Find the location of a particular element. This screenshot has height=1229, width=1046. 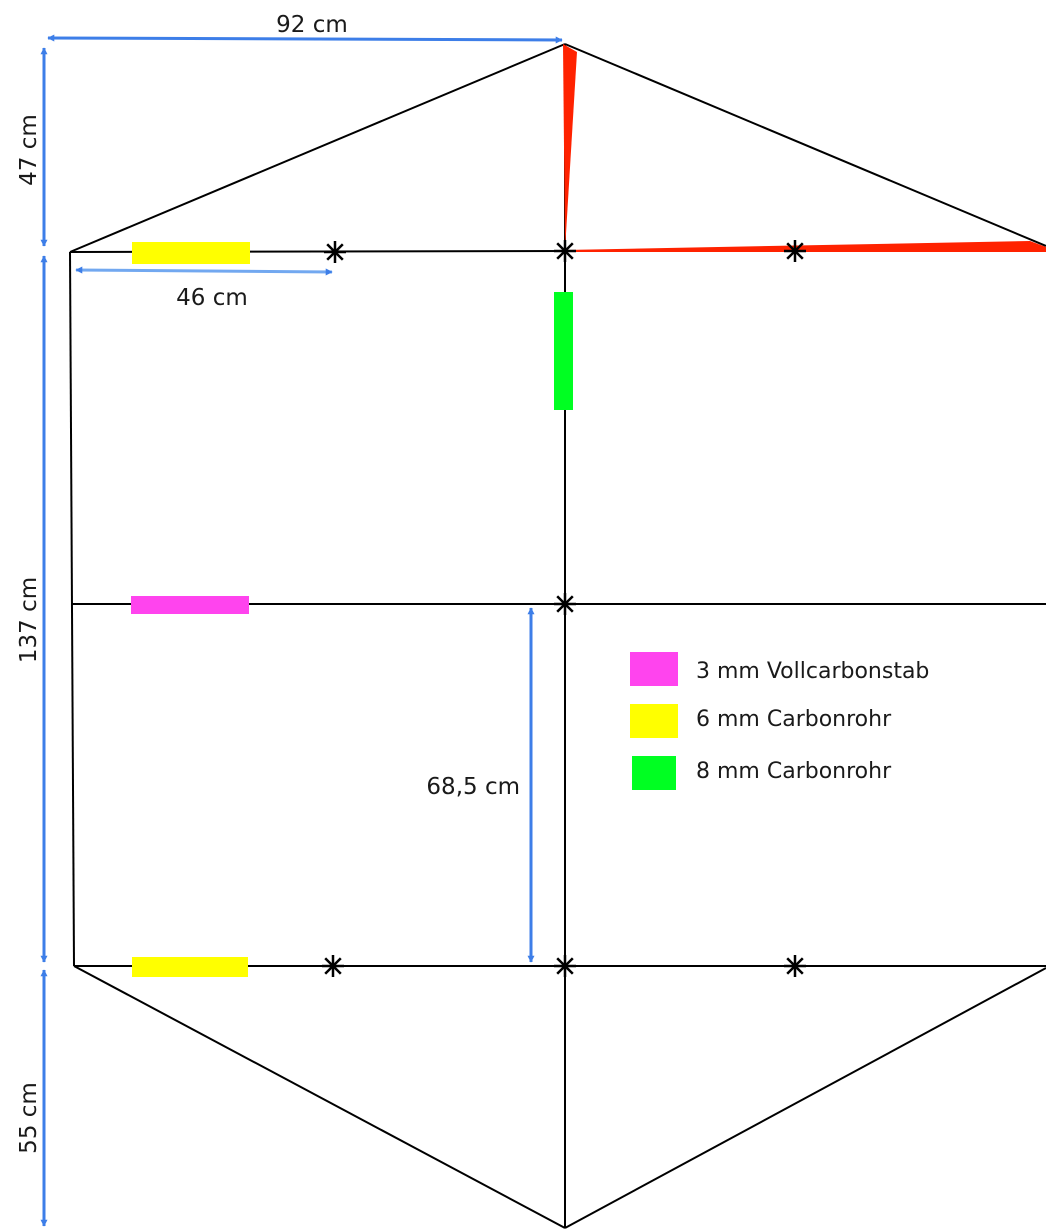

yellow-tube-upper-left is located at coordinates (191, 253).